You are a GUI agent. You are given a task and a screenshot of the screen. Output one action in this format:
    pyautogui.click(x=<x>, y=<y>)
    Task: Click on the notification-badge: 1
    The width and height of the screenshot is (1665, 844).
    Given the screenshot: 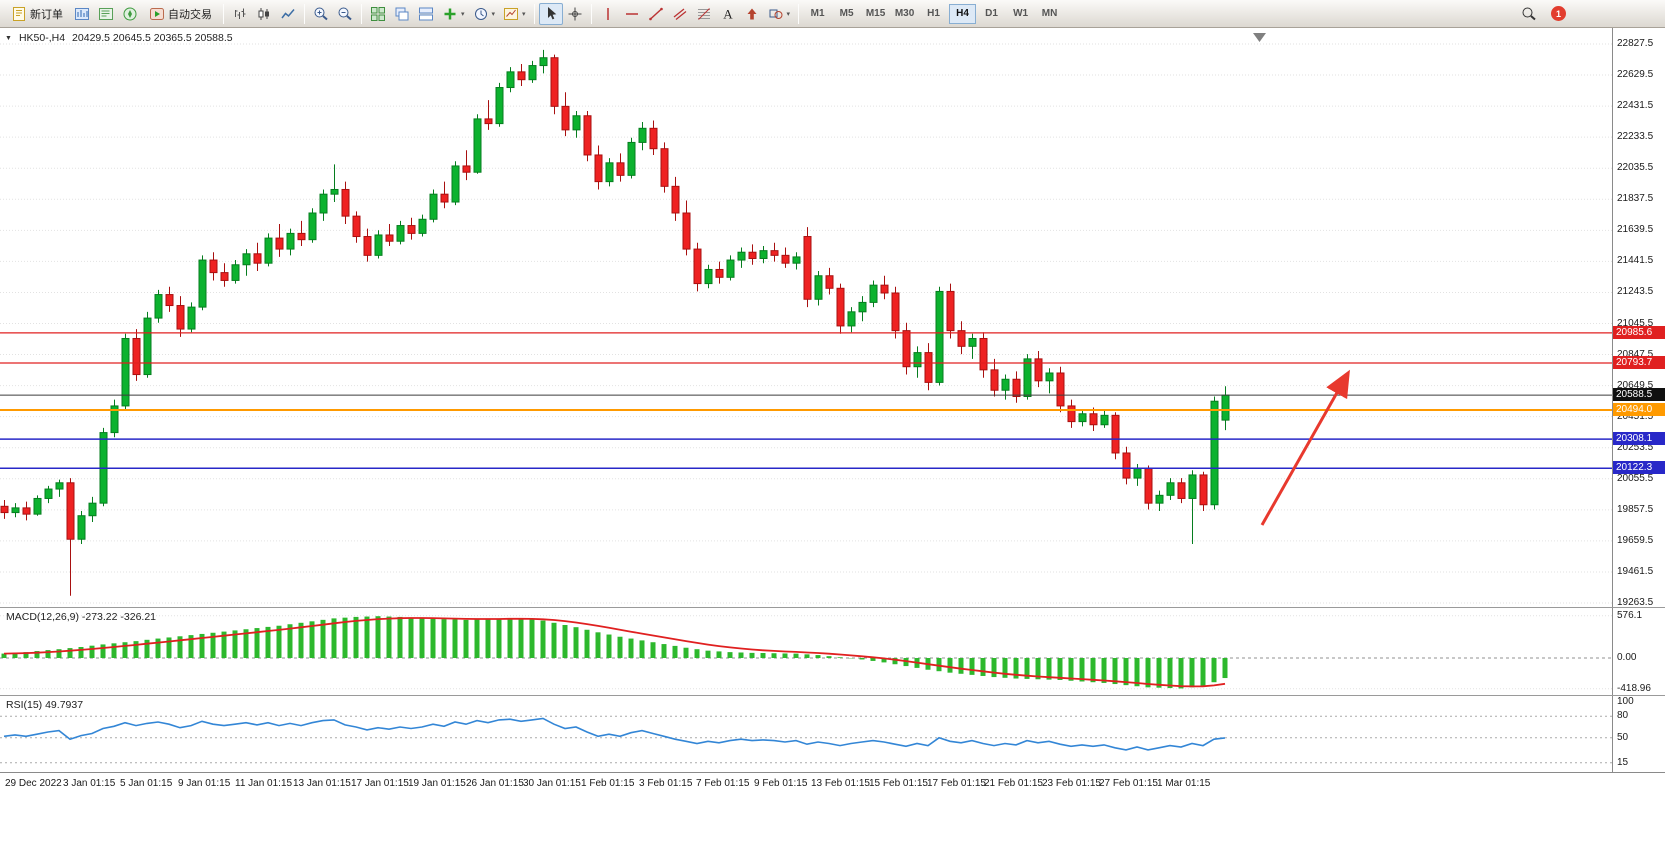 What is the action you would take?
    pyautogui.click(x=1558, y=13)
    